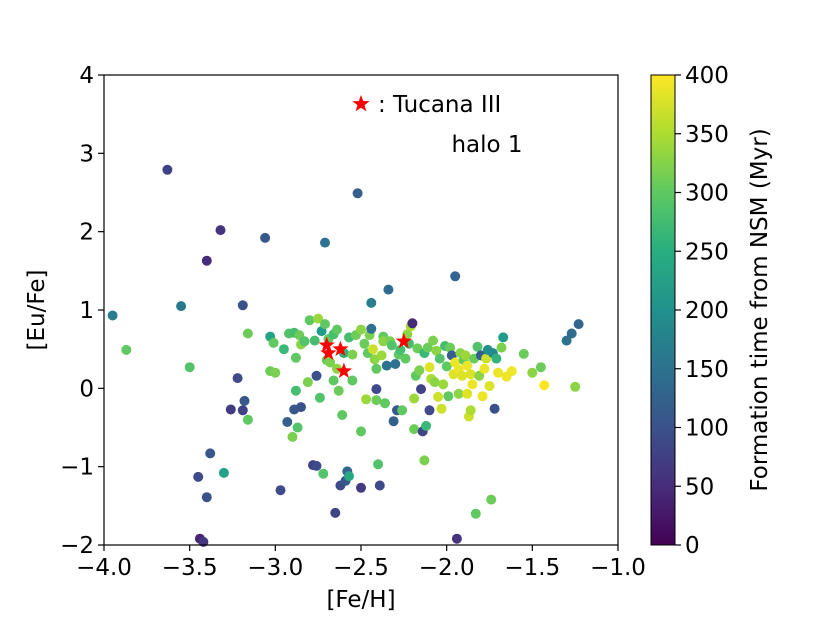 This screenshot has height=623, width=830. I want to click on y-tick-label: −2, so click(77, 546).